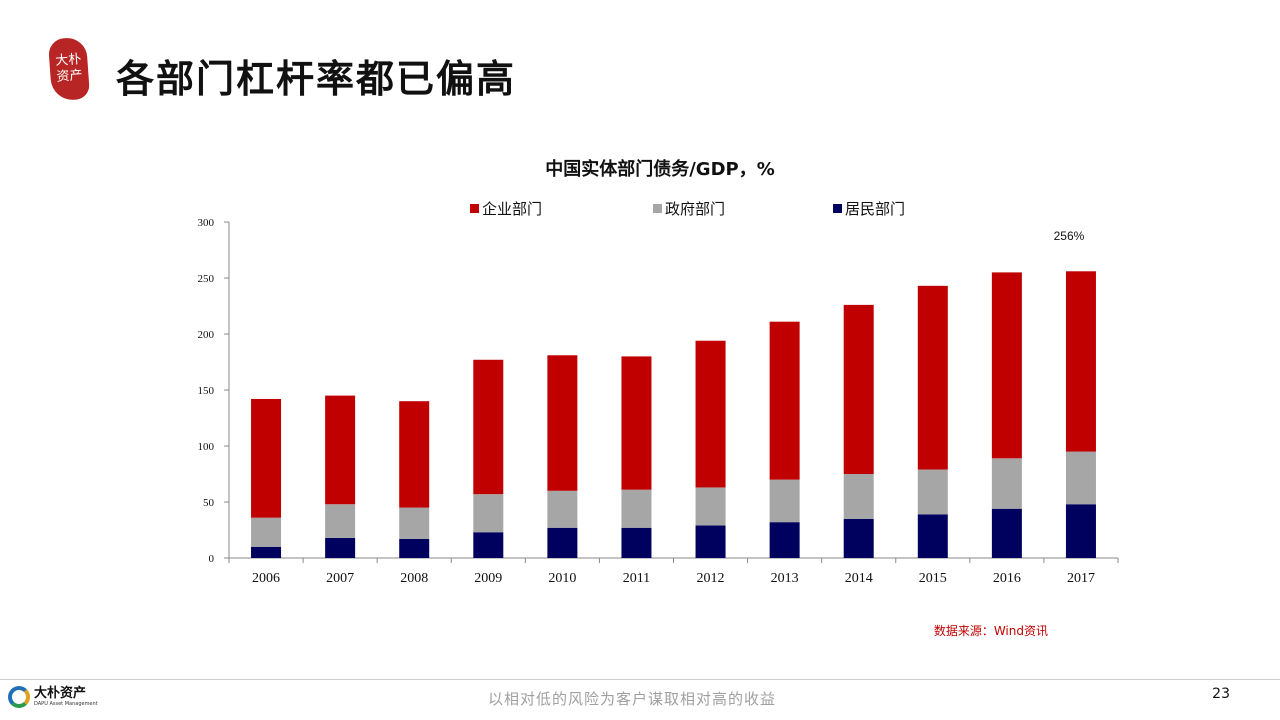 The image size is (1280, 720). What do you see at coordinates (212, 559) in the screenshot?
I see `y-tick-label: 0` at bounding box center [212, 559].